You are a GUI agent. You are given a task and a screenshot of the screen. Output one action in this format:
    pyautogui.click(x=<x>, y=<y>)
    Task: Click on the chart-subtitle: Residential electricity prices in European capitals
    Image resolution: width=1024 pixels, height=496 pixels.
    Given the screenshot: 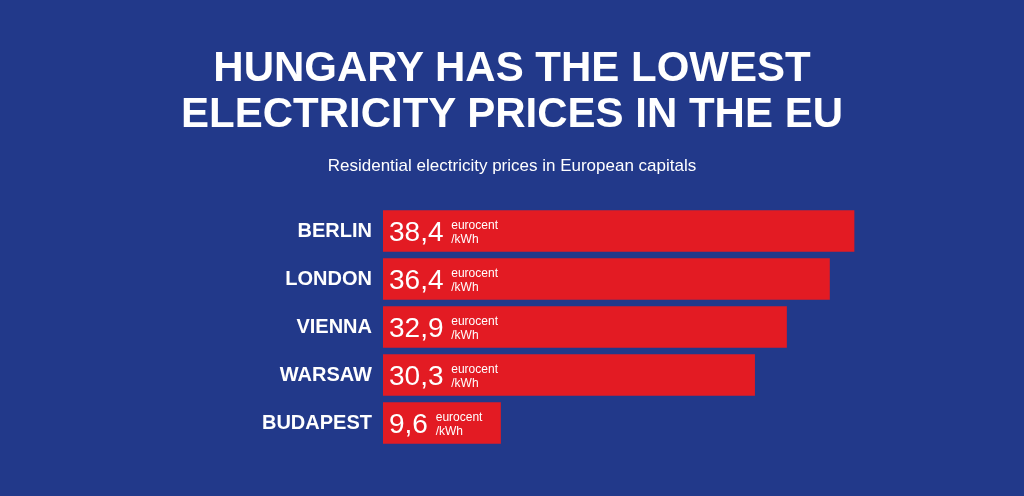 What is the action you would take?
    pyautogui.click(x=512, y=166)
    